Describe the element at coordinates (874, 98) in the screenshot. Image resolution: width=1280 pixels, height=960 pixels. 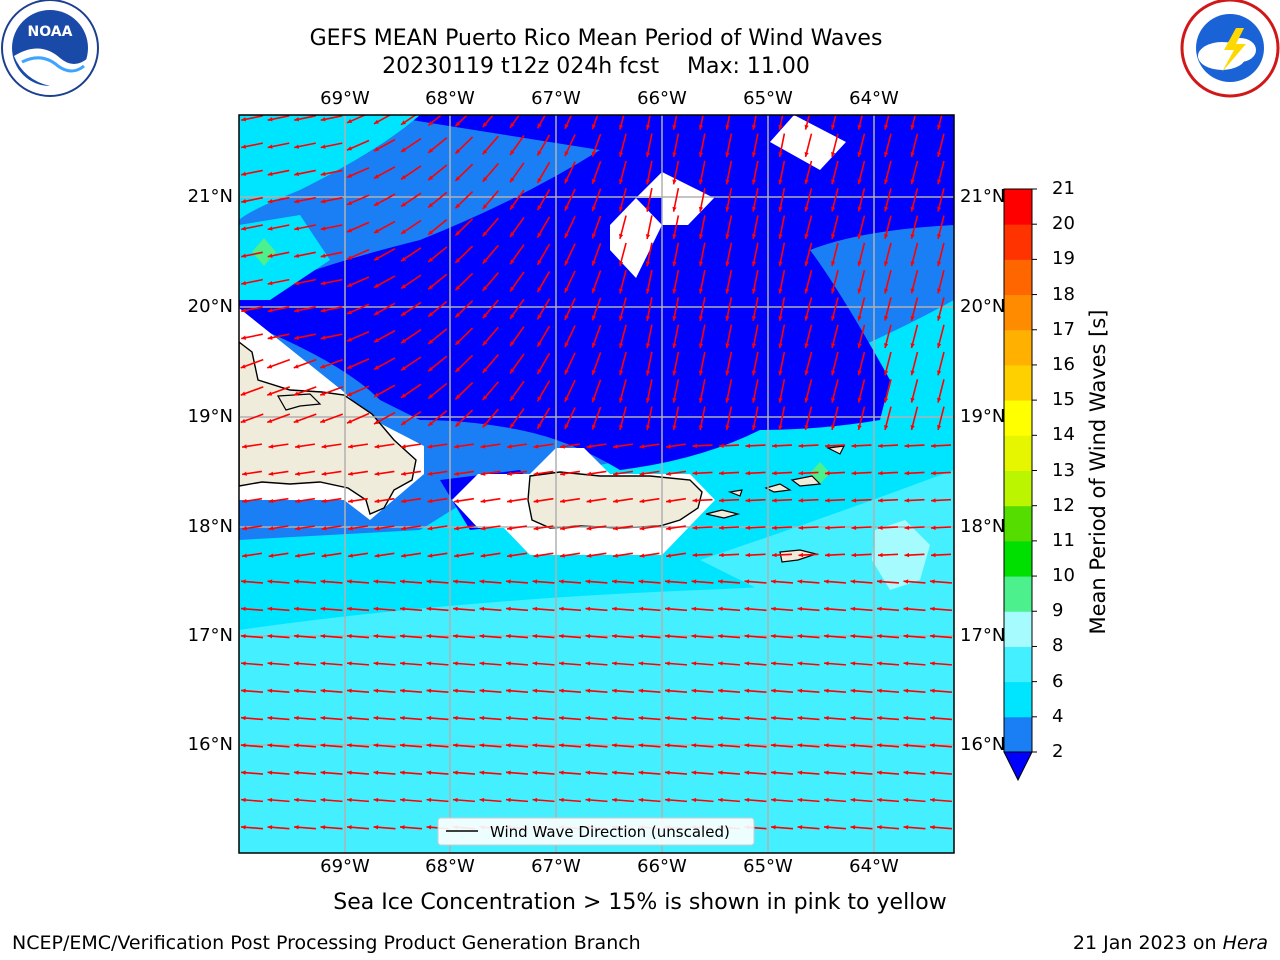
I see `lon-tick-label-top: 64°W` at that location.